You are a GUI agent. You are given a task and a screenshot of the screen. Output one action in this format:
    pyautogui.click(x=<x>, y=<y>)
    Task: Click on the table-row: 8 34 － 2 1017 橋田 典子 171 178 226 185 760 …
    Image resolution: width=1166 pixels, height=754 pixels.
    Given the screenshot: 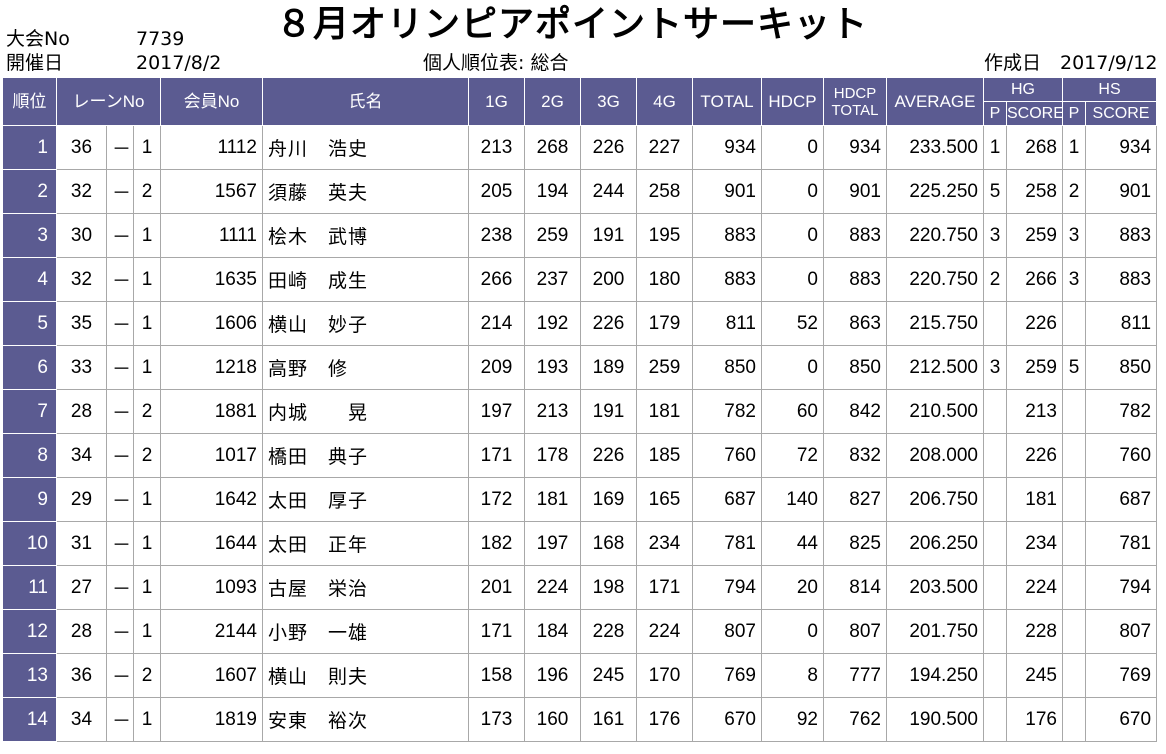 What is the action you would take?
    pyautogui.click(x=580, y=455)
    